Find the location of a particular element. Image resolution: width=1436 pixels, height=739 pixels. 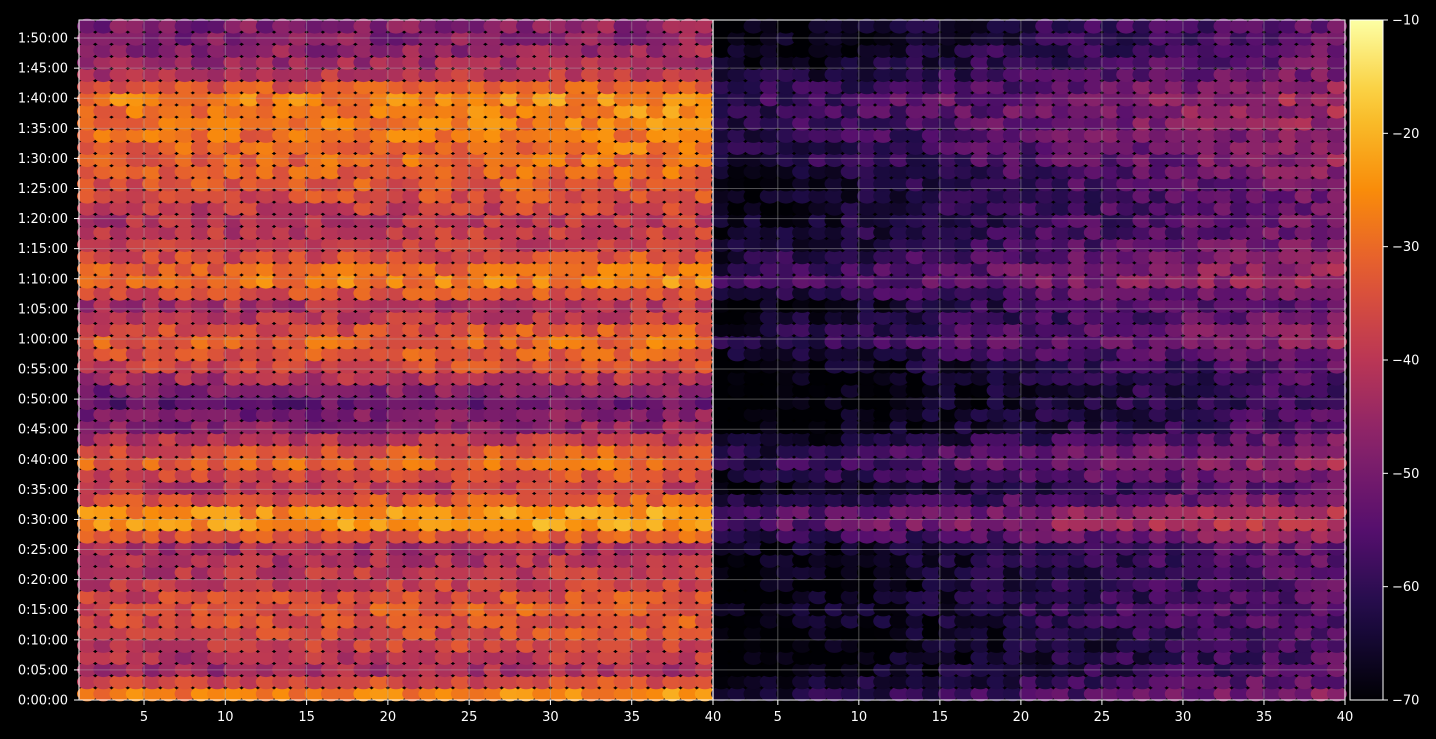

x-tick-label: 10 is located at coordinates (859, 717).